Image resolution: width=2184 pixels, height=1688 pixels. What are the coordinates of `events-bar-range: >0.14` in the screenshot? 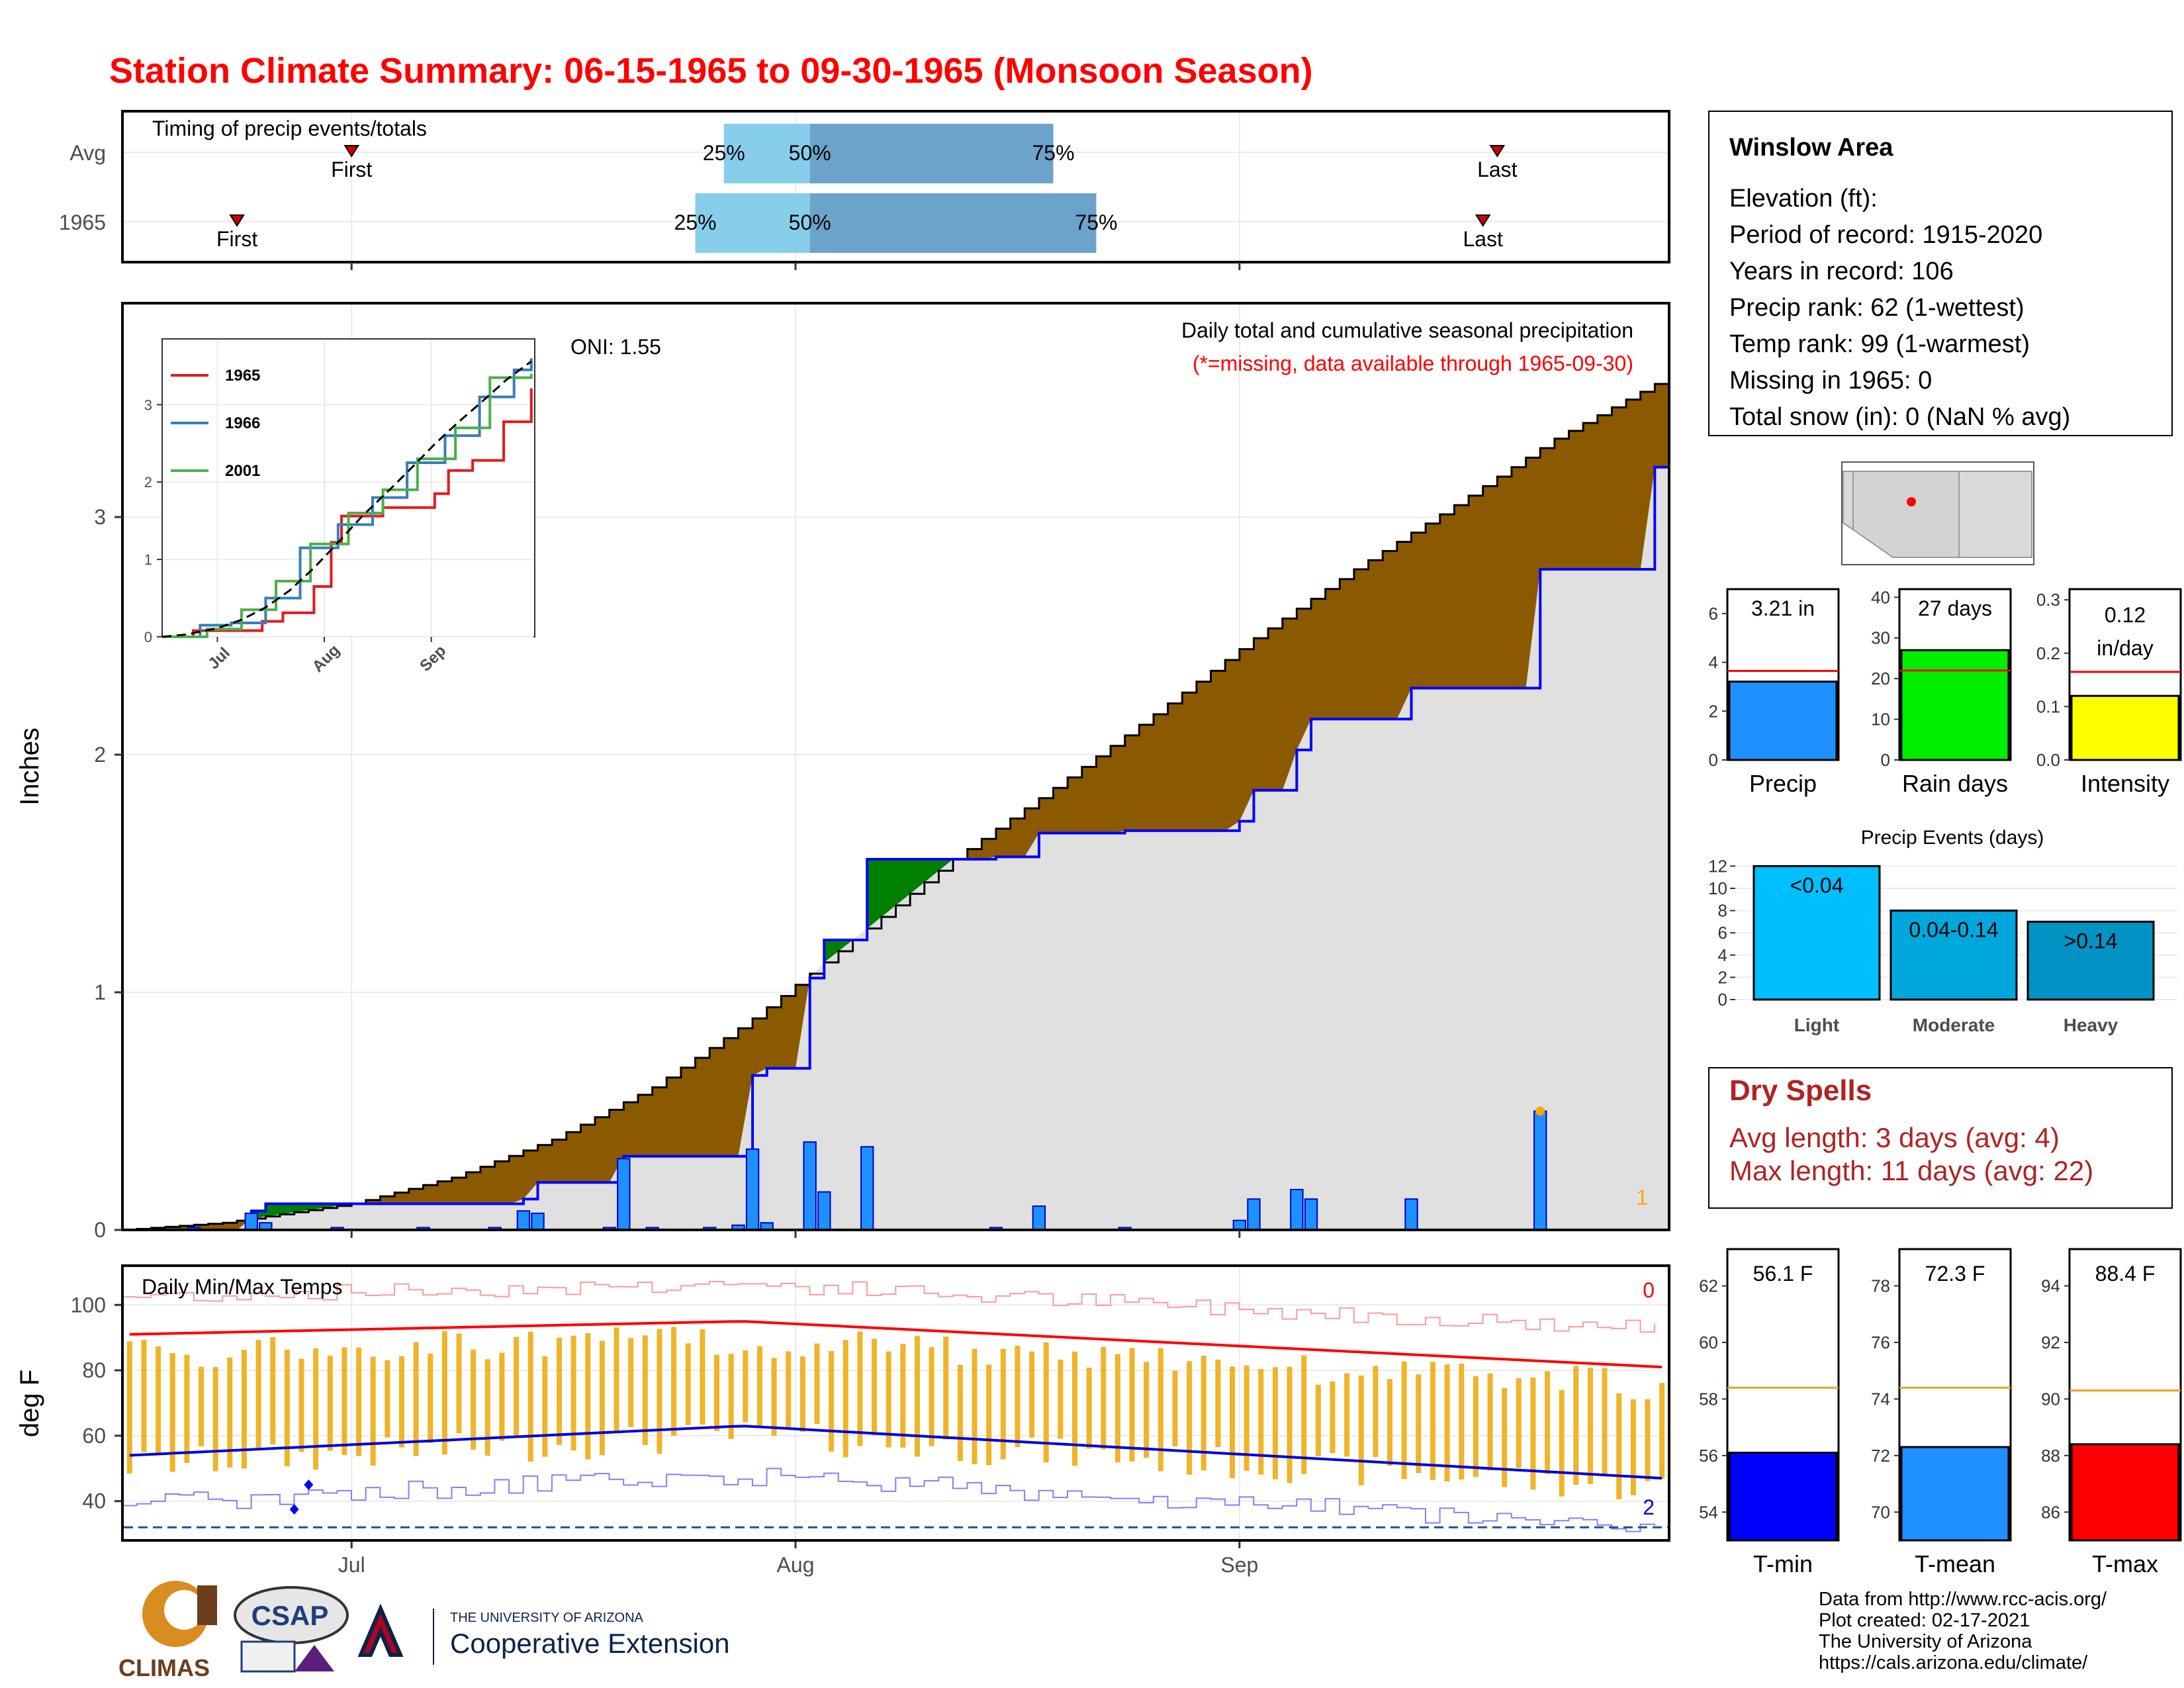 It's located at (2091, 941).